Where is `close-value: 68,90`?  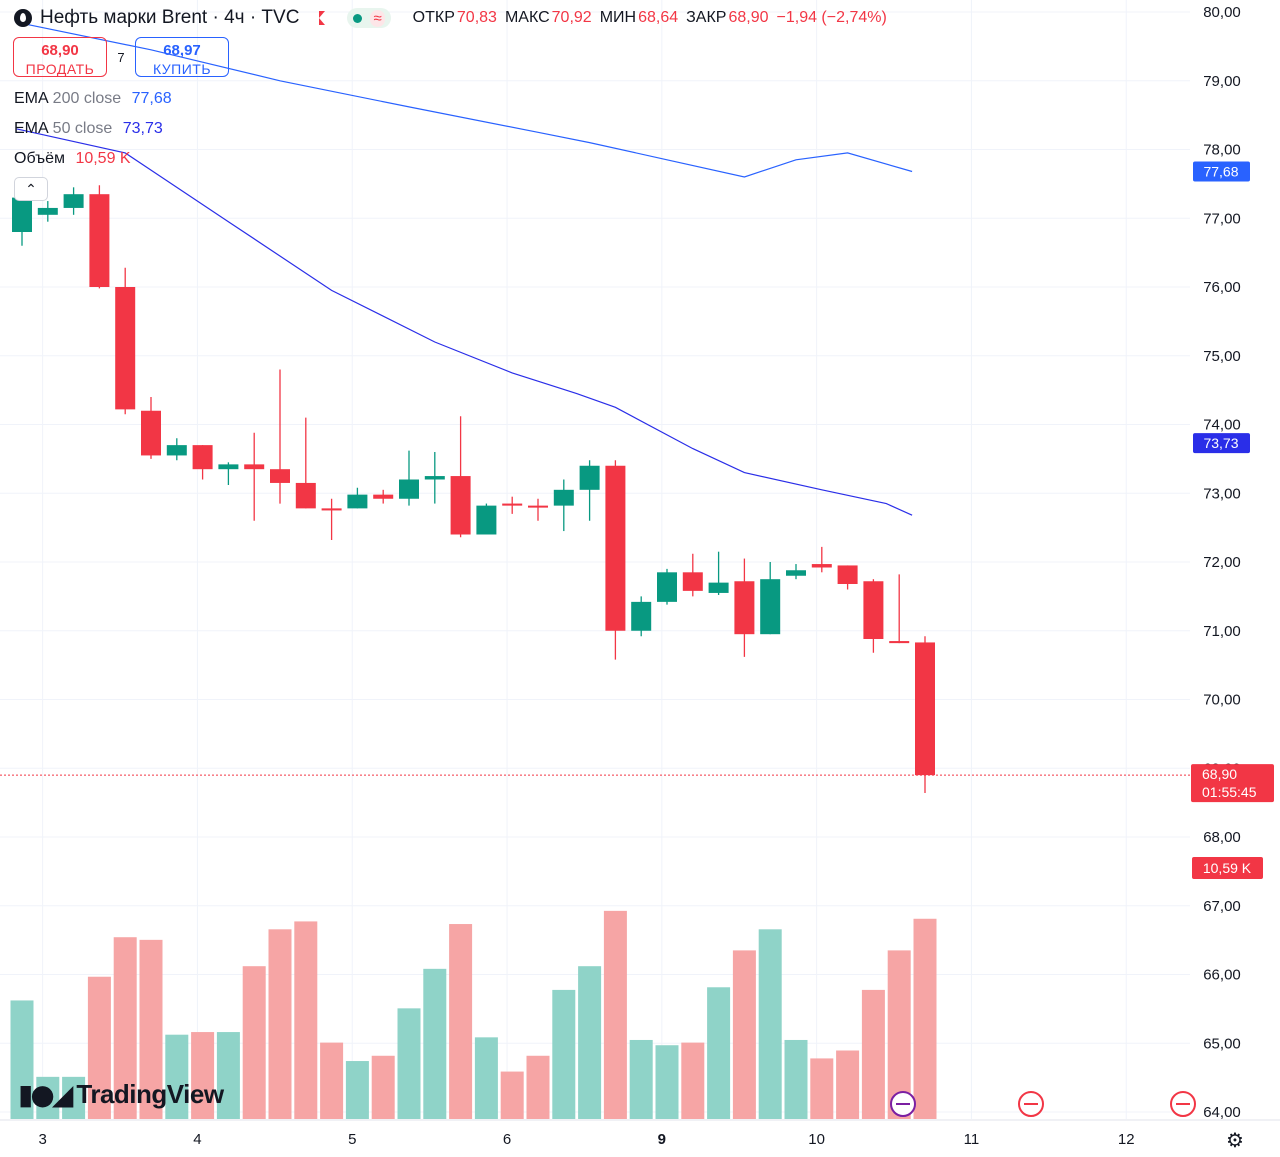
close-value: 68,90 is located at coordinates (748, 17).